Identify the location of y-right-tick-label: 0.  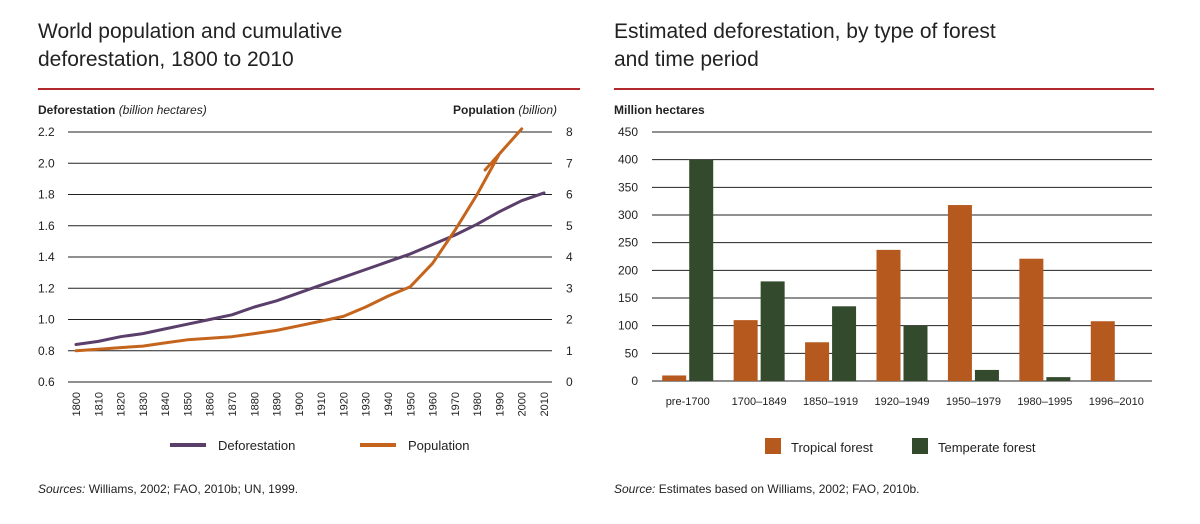
(569, 382).